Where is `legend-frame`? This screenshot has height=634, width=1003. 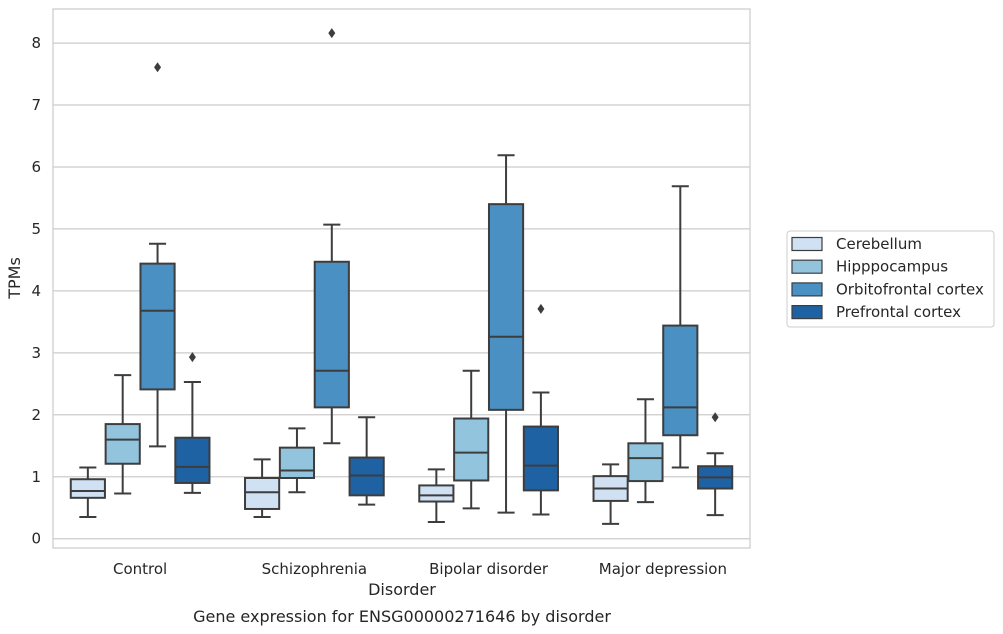 legend-frame is located at coordinates (890, 279).